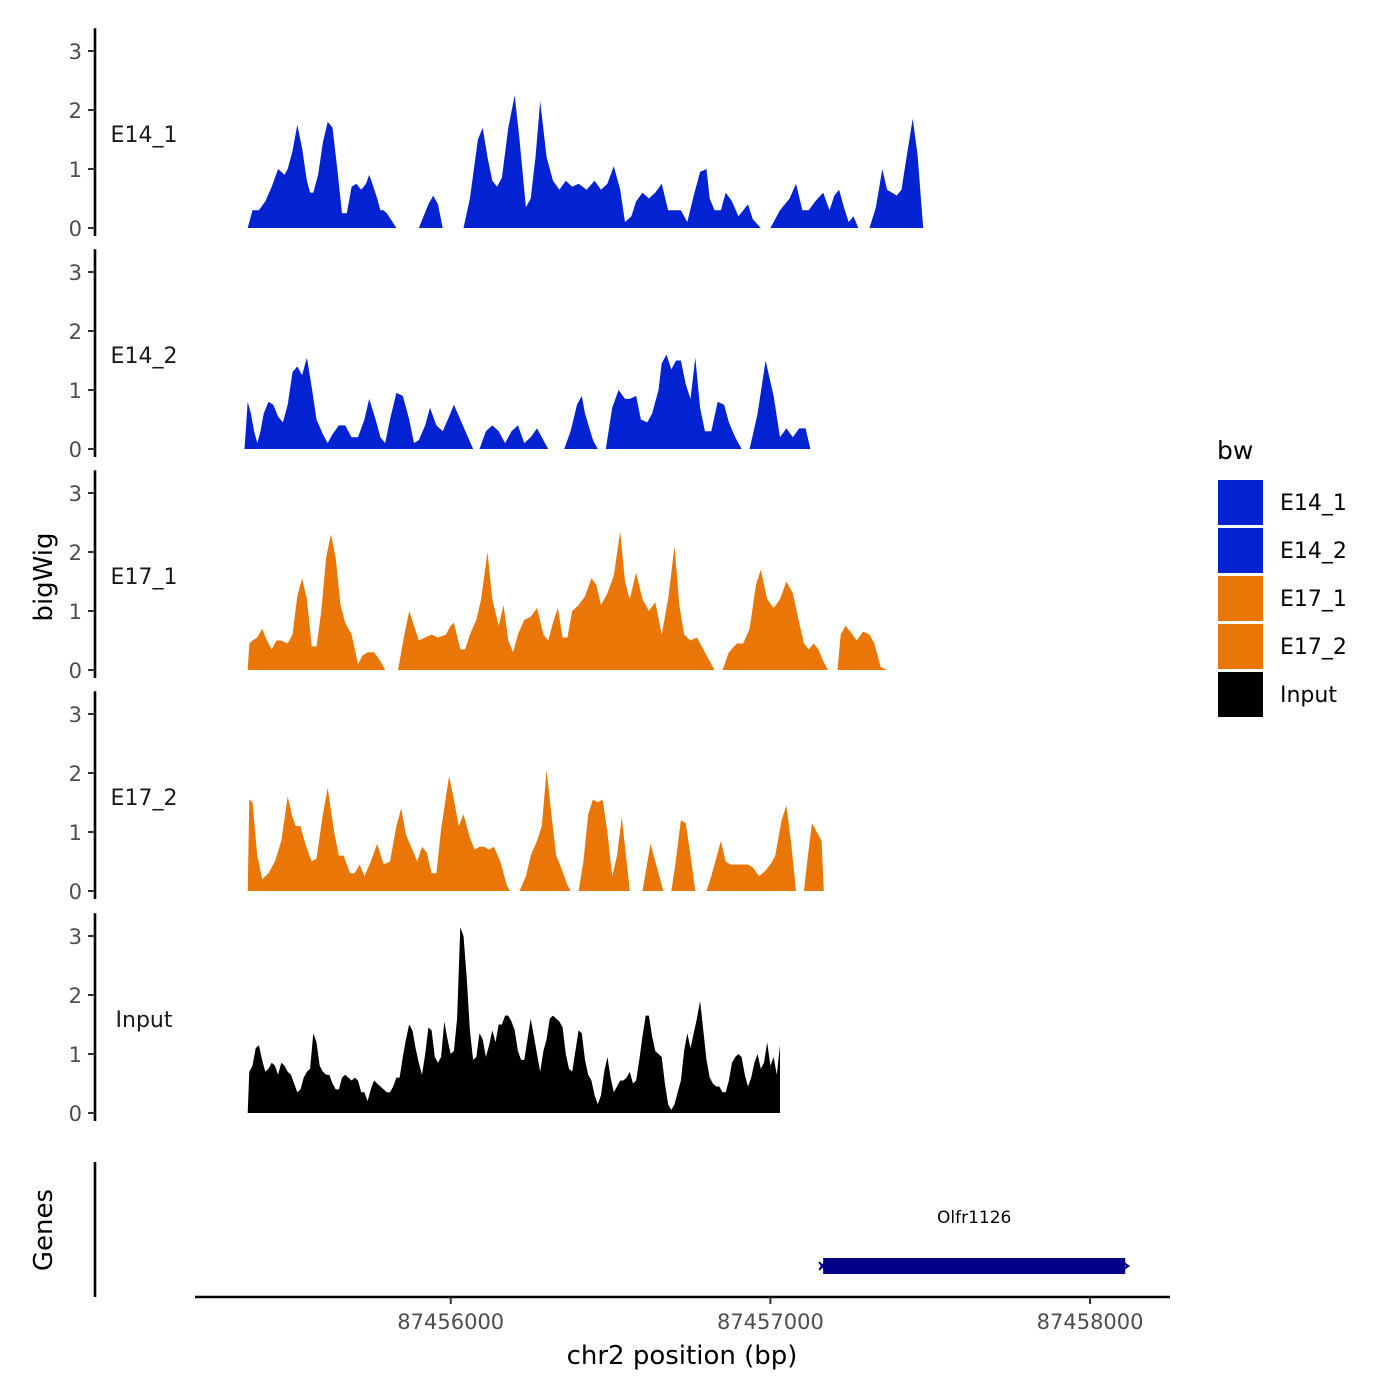  What do you see at coordinates (1235, 450) in the screenshot?
I see `legend-title: bw` at bounding box center [1235, 450].